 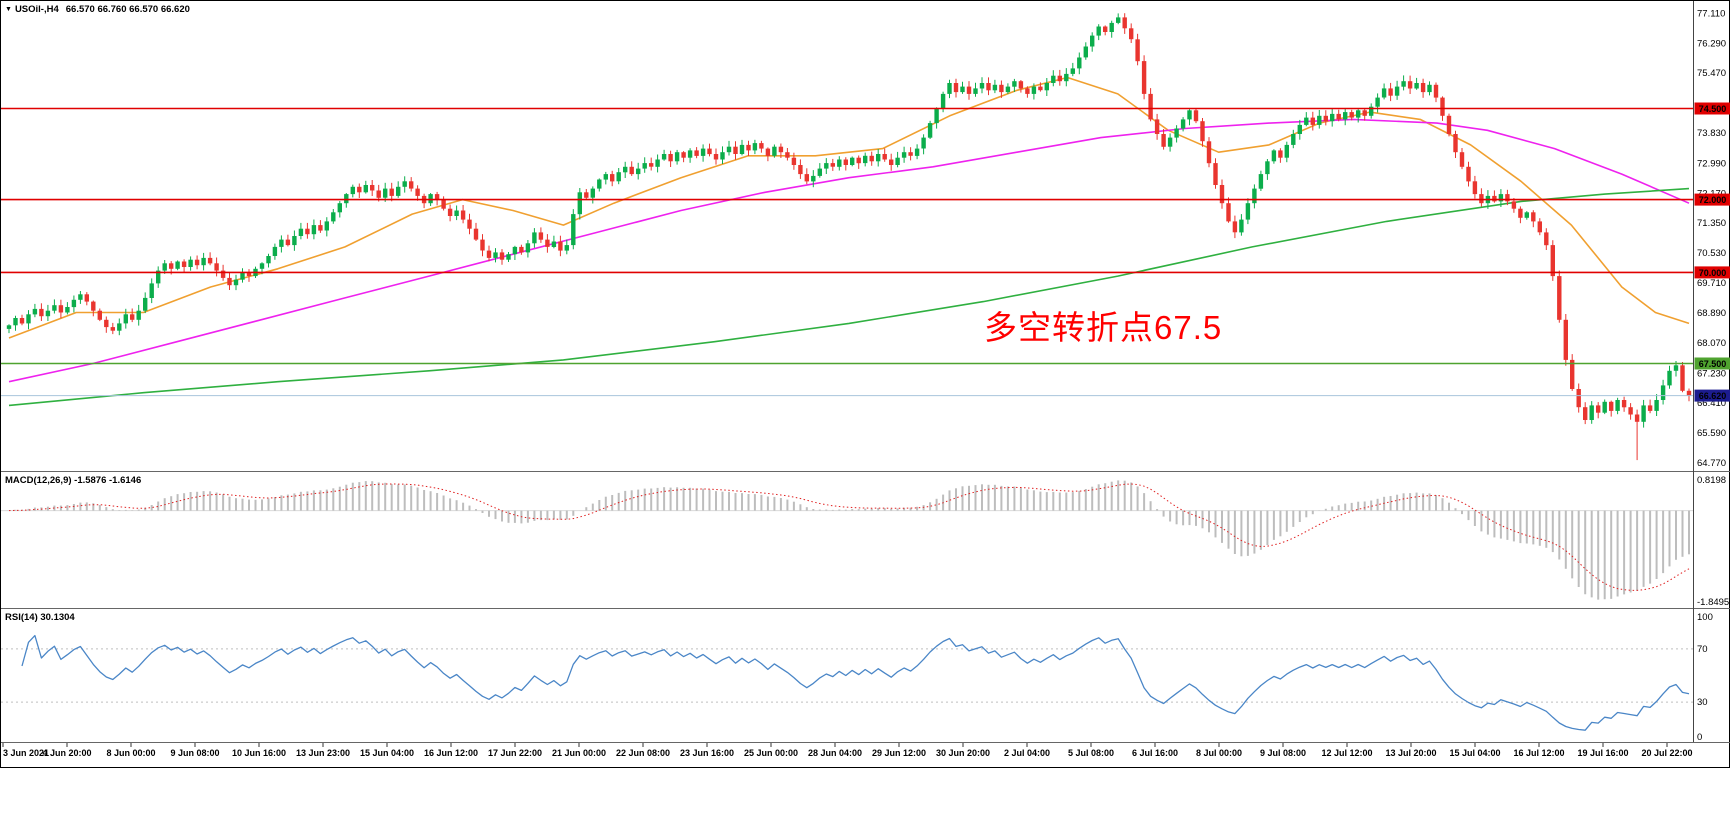 What do you see at coordinates (1602, 753) in the screenshot?
I see `time-axis-label: 19 Jul 16:00` at bounding box center [1602, 753].